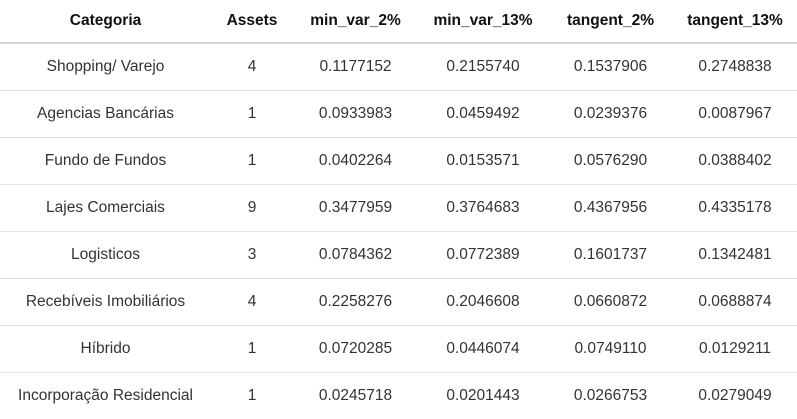  What do you see at coordinates (610, 67) in the screenshot?
I see `cell-tangent-2: 0.1537906` at bounding box center [610, 67].